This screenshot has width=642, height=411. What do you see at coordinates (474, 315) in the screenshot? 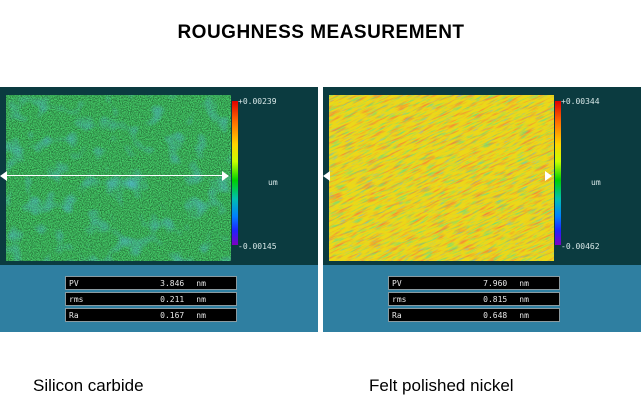
I see `stat-row-ra: Ra 0.648 nm` at bounding box center [474, 315].